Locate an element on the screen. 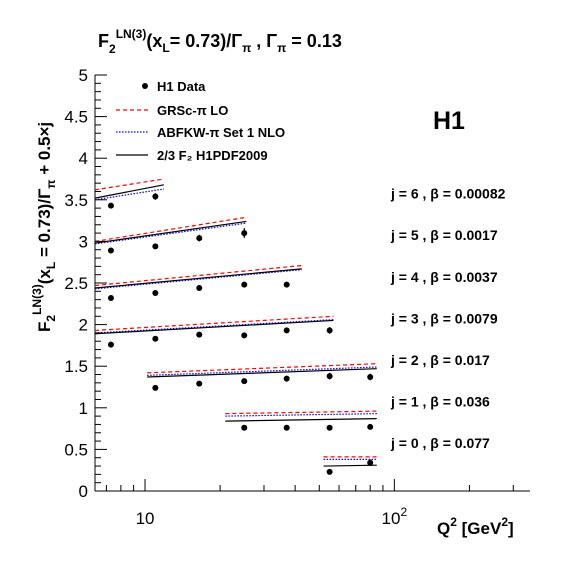  y-tick-label: 5 is located at coordinates (83, 75).